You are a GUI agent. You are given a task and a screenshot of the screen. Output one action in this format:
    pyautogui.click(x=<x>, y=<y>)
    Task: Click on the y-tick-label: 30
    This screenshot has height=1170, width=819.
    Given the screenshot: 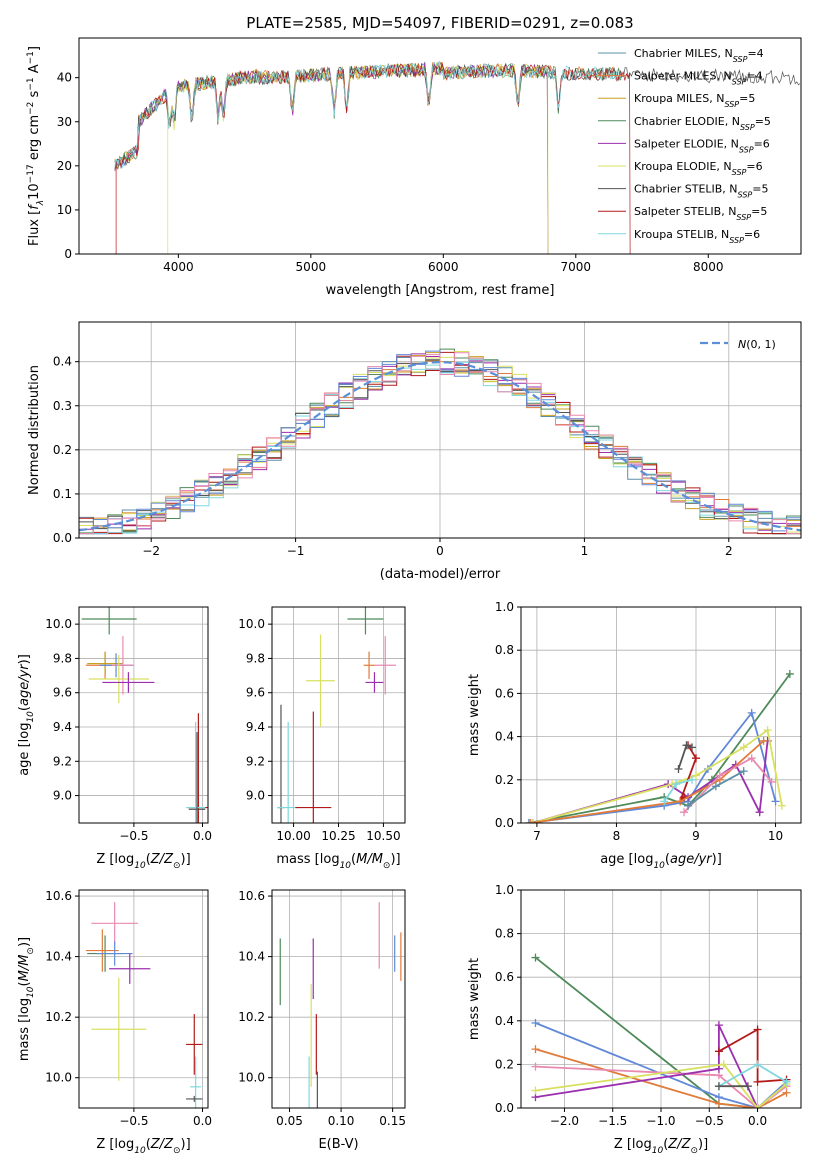 What is the action you would take?
    pyautogui.click(x=64, y=122)
    